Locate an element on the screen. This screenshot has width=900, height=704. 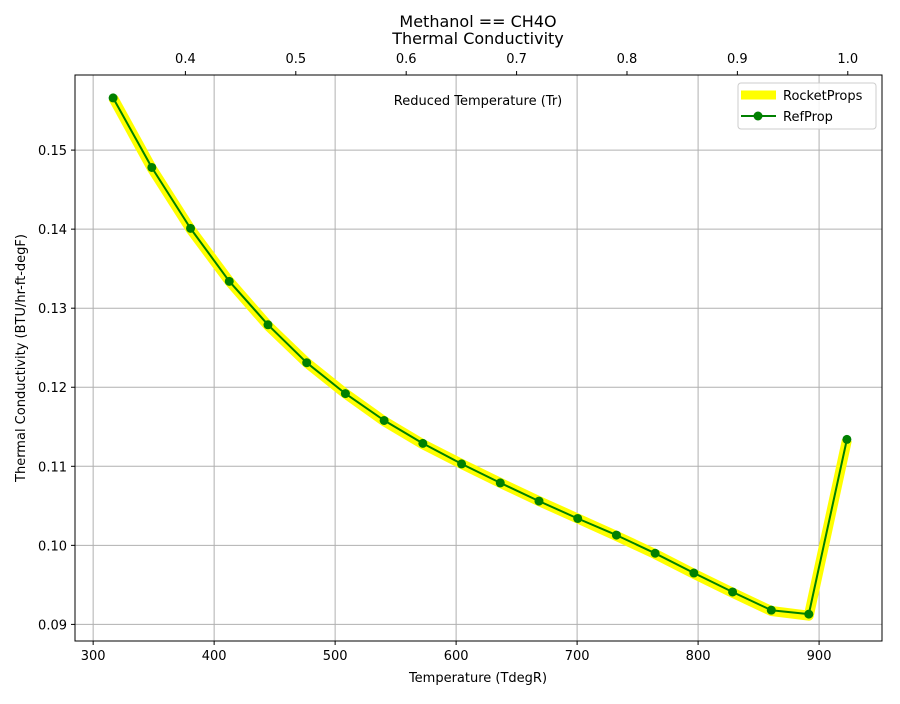
top-axis-ticks: 0.4 0.5 0.6 0.7 0.8 0.9 1.0 is located at coordinates (516, 63).